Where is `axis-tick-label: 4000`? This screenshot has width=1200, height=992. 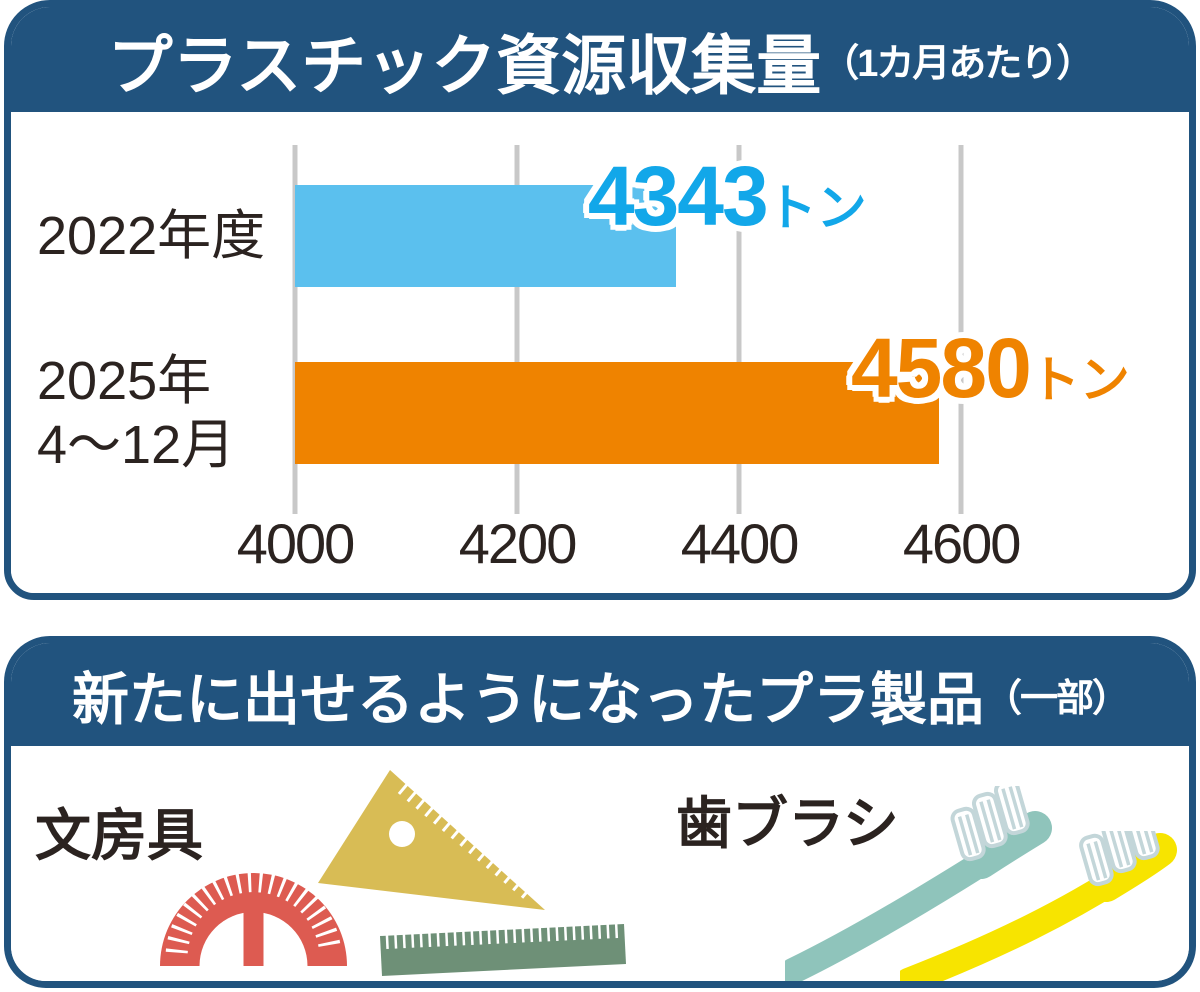 axis-tick-label: 4000 is located at coordinates (296, 543).